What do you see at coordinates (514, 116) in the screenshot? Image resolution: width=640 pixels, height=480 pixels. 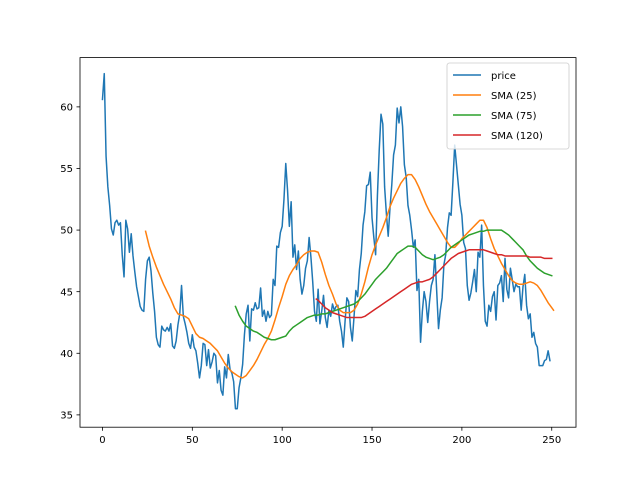 I see `legend-label-2: SMA (75)` at bounding box center [514, 116].